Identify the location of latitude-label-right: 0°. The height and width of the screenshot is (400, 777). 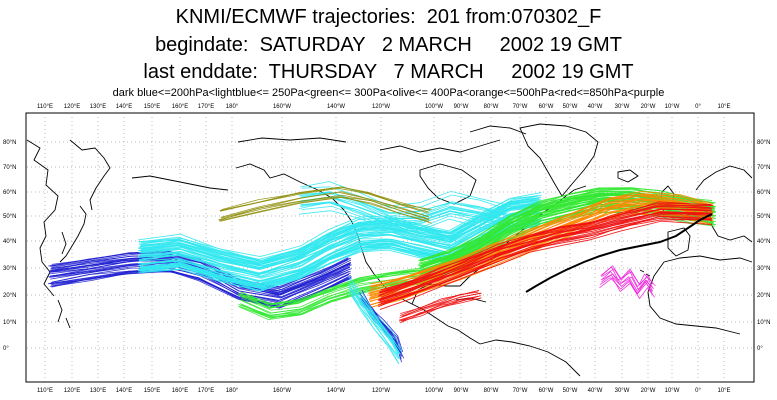
(760, 349).